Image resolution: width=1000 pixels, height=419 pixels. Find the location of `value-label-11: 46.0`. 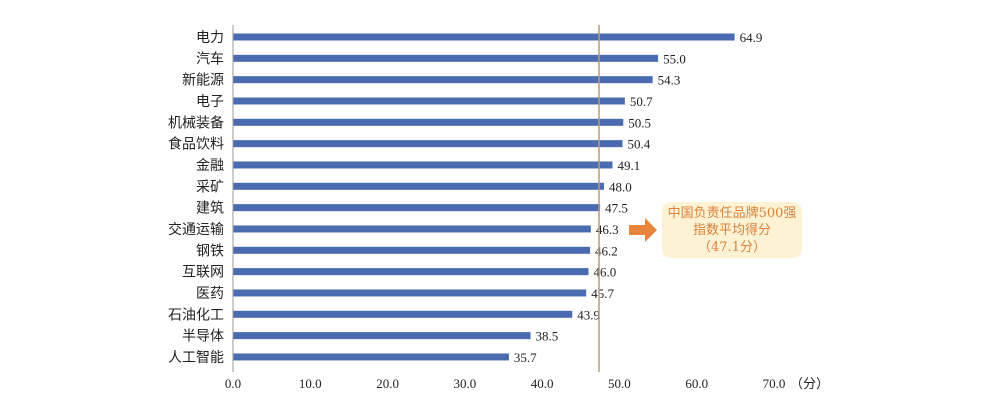

value-label-11: 46.0 is located at coordinates (605, 272).